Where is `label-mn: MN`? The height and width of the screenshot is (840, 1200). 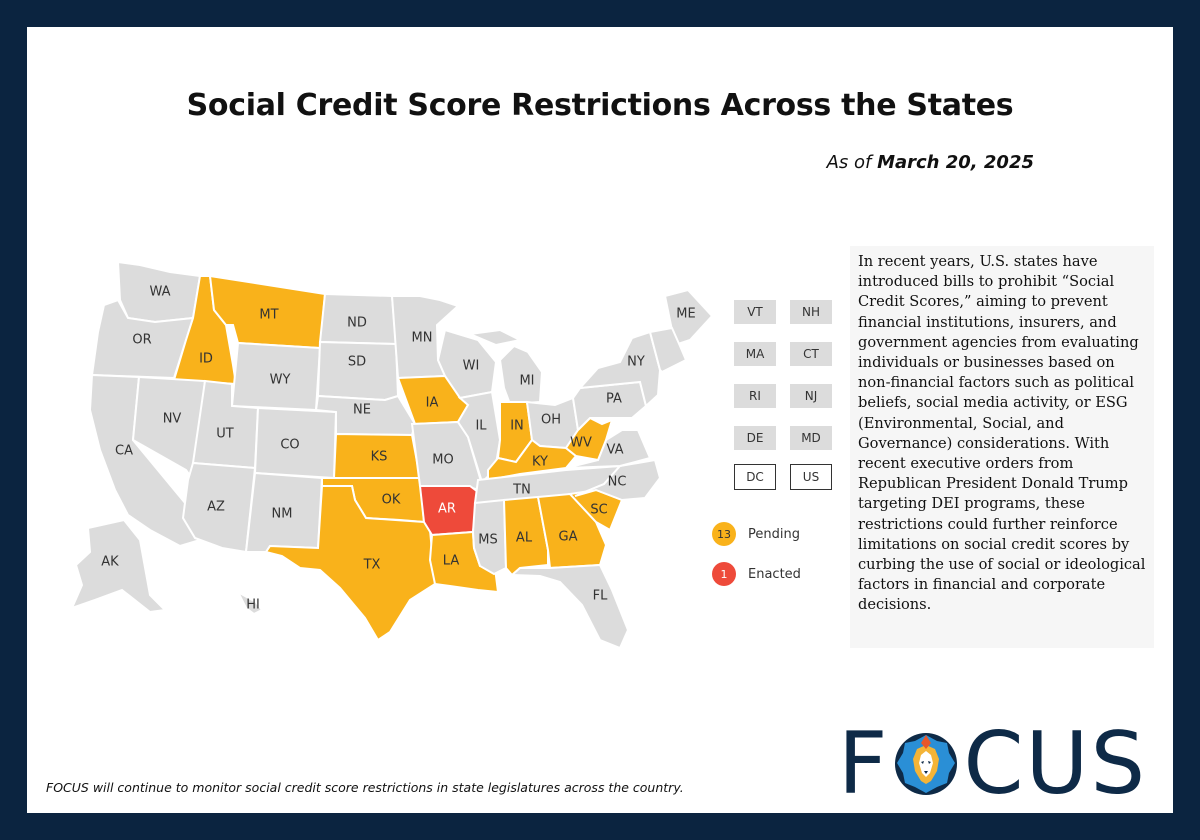 label-mn: MN is located at coordinates (422, 338).